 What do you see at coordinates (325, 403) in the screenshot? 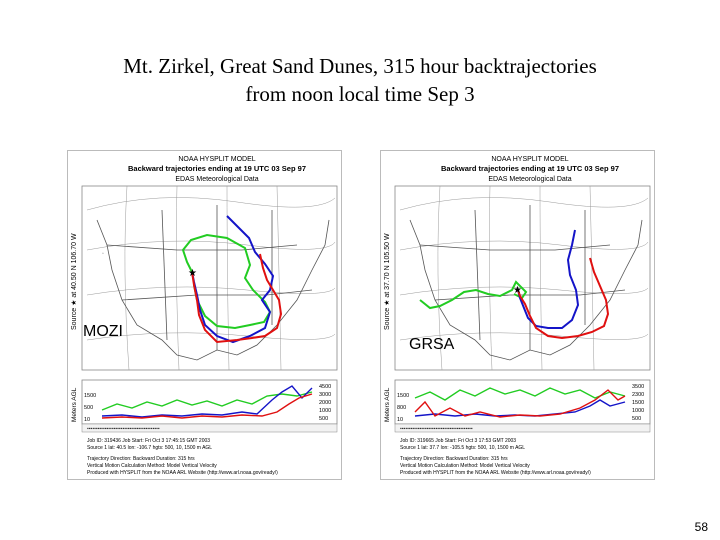
I see `height-tick: 2000` at bounding box center [325, 403].